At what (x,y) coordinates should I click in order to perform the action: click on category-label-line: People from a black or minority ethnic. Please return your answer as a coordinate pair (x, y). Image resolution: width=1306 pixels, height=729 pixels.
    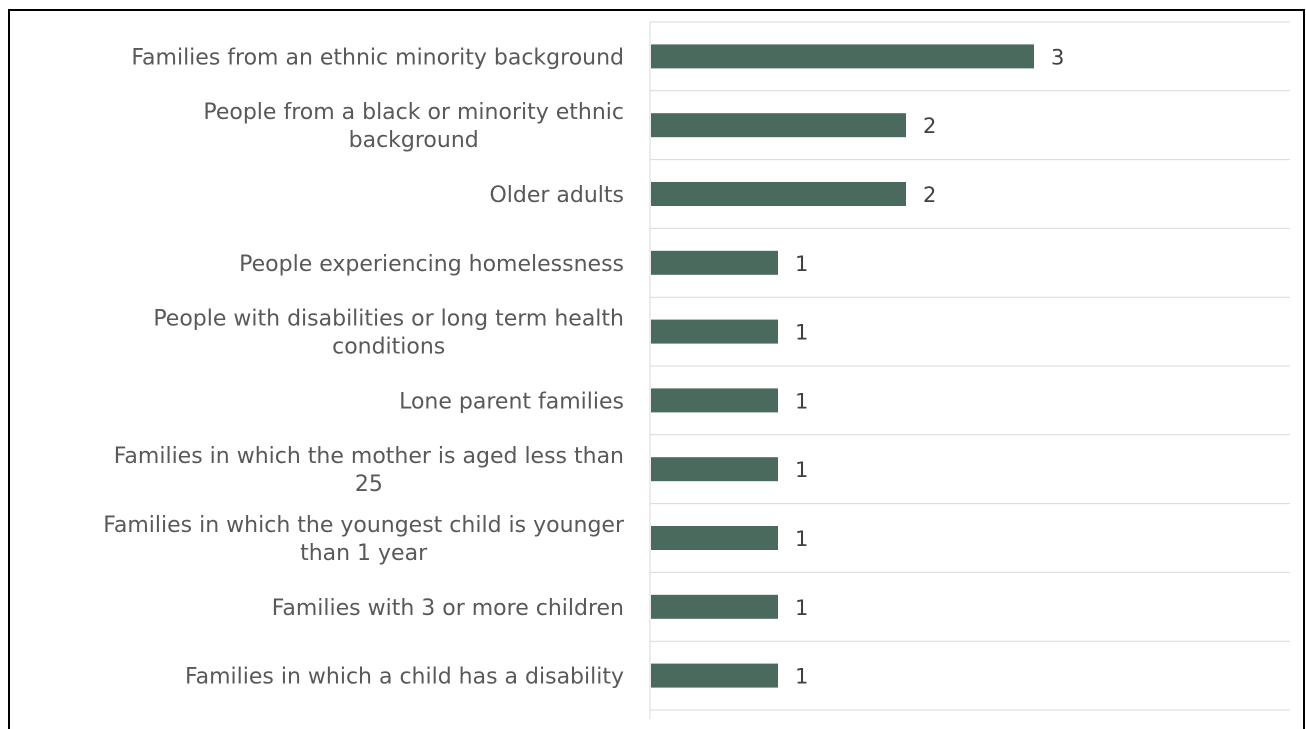
    Looking at the image, I should click on (413, 112).